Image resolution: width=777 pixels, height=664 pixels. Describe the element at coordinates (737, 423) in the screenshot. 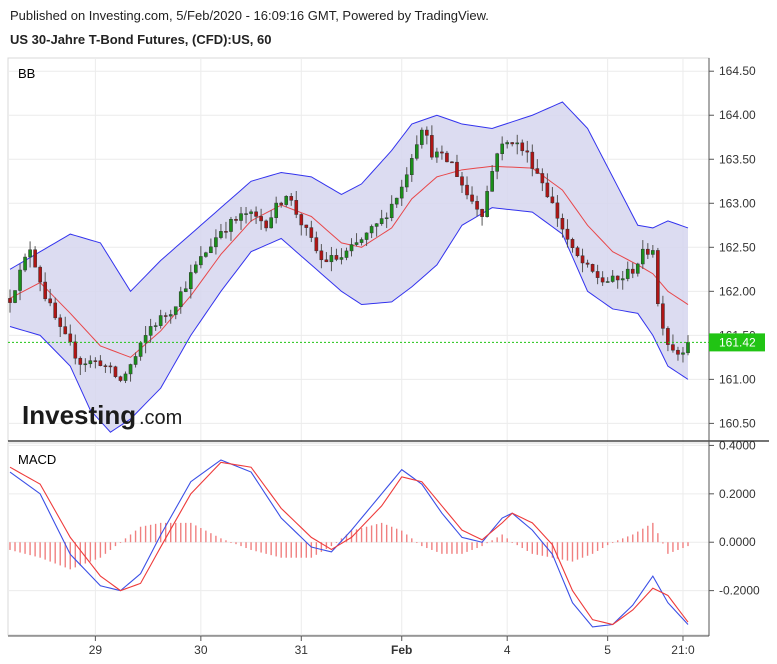

I see `price-tick-label: 160.50` at that location.